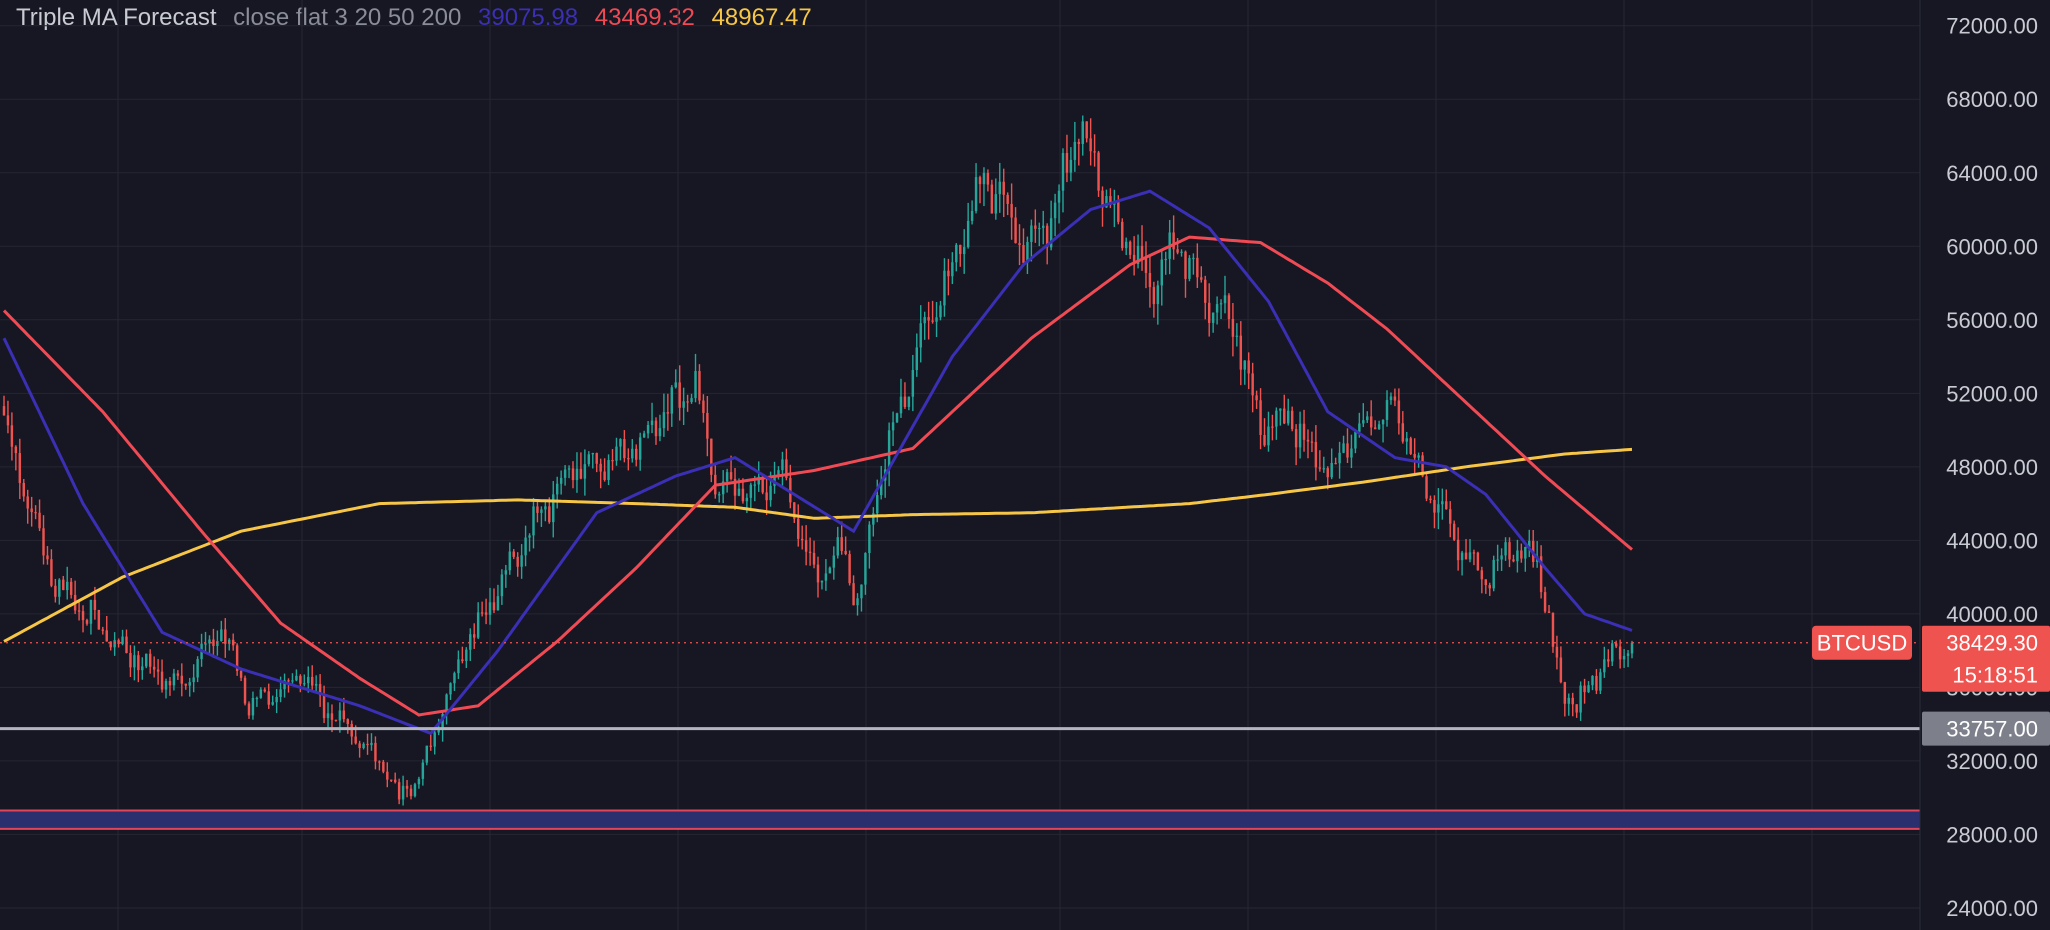 This screenshot has width=2050, height=930. I want to click on price-tick-label: 64000.00, so click(1992, 173).